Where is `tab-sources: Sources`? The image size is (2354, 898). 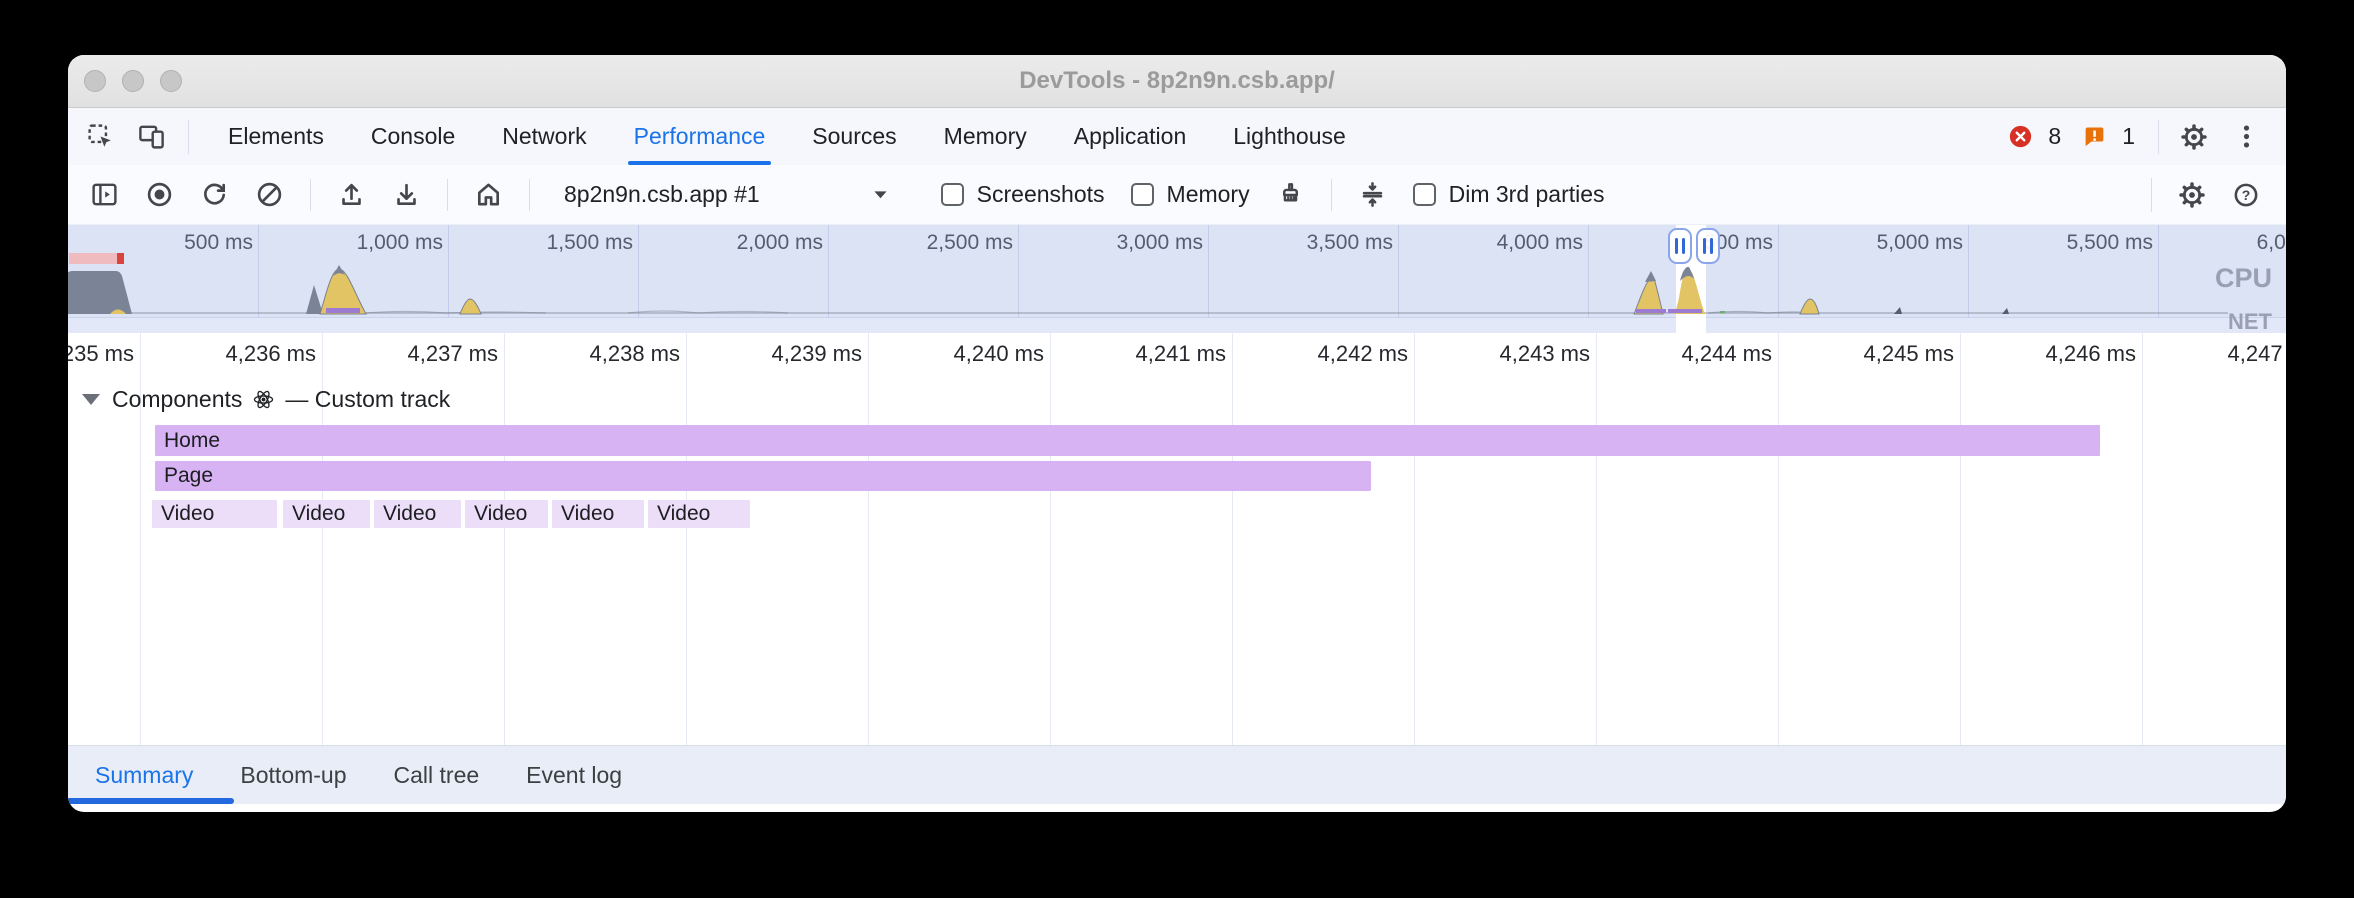
tab-sources: Sources is located at coordinates (854, 136).